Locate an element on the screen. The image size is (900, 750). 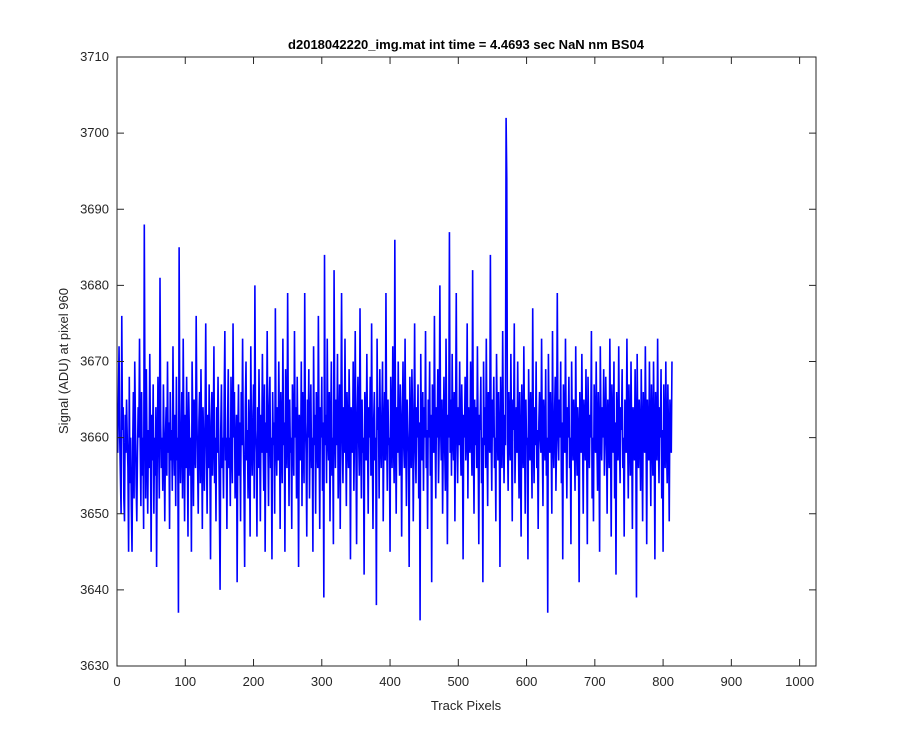
y-tick-label: 3690 is located at coordinates (94, 208).